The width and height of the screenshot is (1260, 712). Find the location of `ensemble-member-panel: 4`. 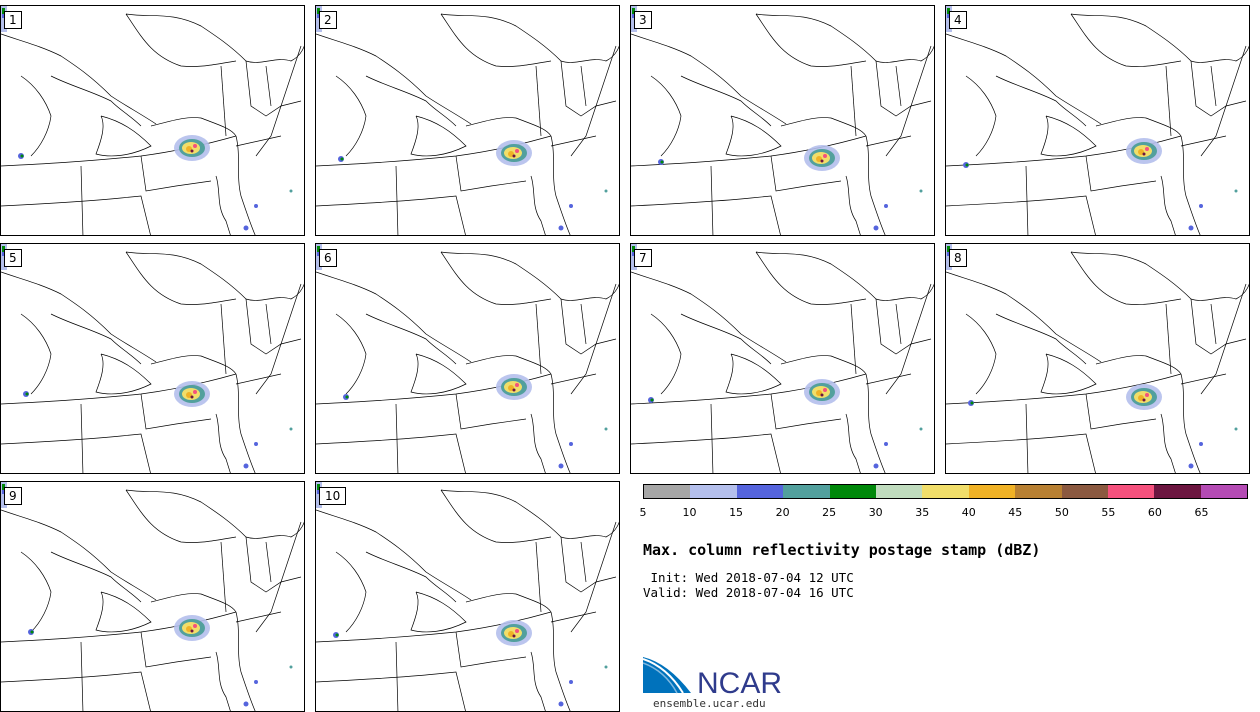

ensemble-member-panel: 4 is located at coordinates (1097, 120).